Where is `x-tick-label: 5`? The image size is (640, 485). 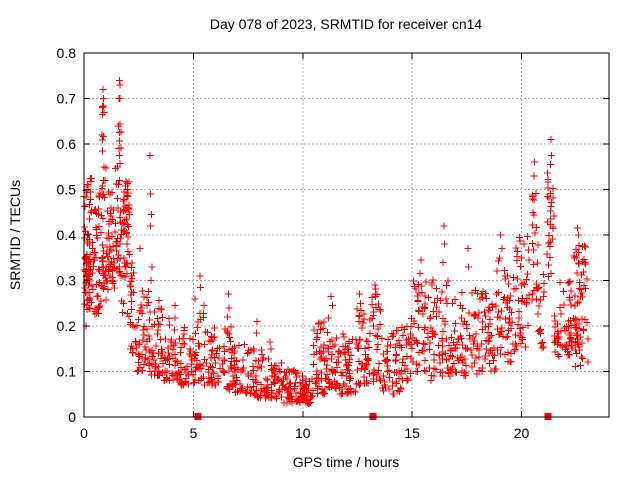
x-tick-label: 5 is located at coordinates (193, 433).